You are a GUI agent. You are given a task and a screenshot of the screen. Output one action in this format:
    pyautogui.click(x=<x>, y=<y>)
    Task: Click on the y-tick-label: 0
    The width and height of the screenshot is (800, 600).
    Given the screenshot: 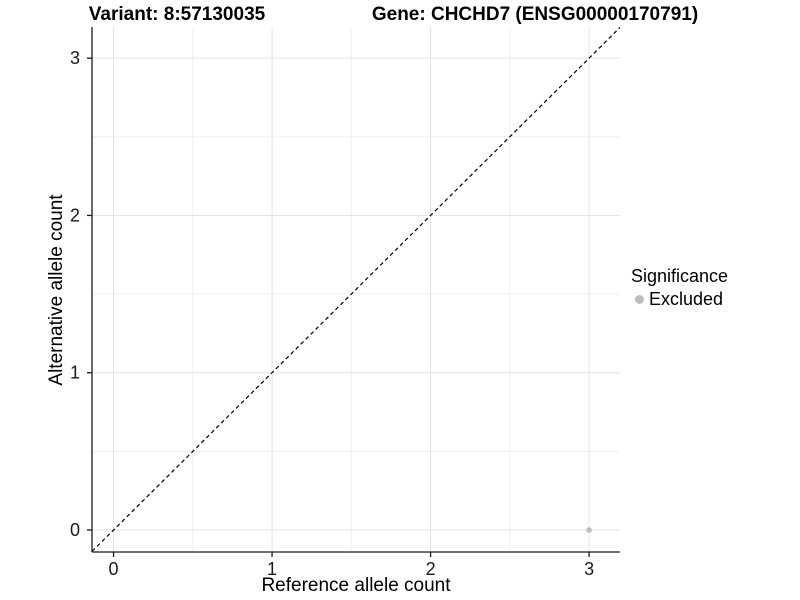 What is the action you would take?
    pyautogui.click(x=75, y=530)
    